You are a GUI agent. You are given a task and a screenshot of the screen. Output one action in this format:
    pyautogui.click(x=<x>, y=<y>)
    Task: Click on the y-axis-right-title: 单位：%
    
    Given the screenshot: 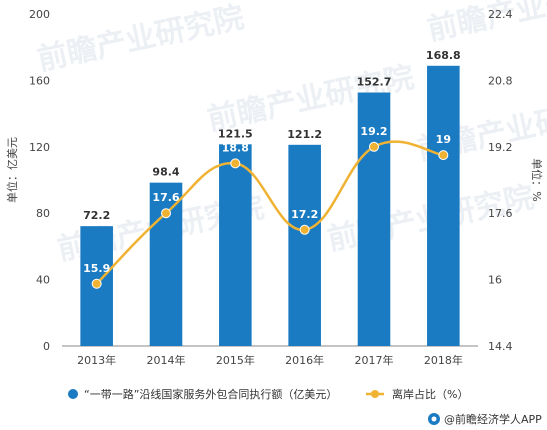 What is the action you would take?
    pyautogui.click(x=537, y=179)
    